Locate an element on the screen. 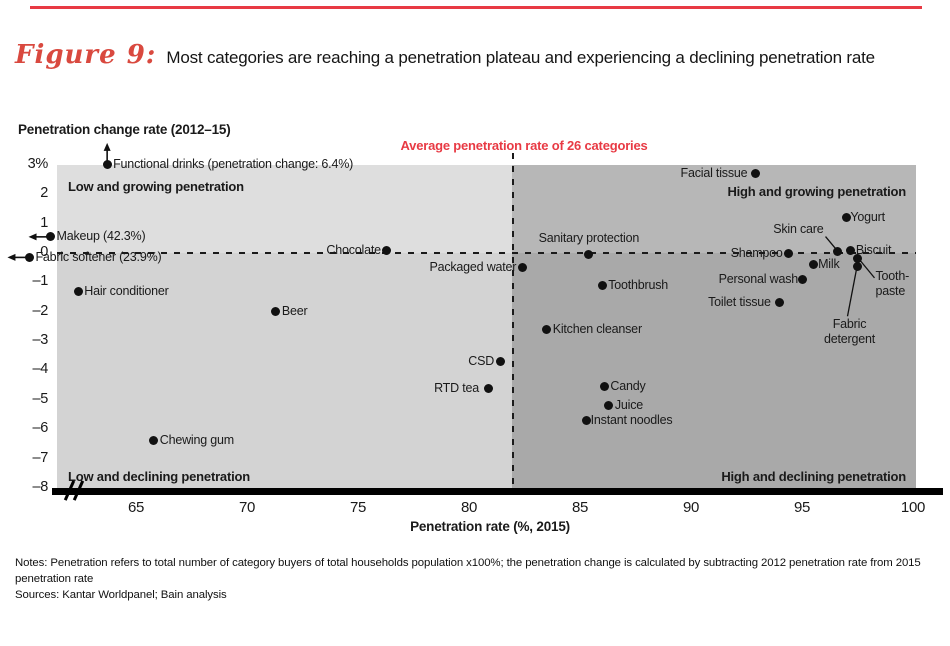  y-tick--2: –2 is located at coordinates (40, 310).